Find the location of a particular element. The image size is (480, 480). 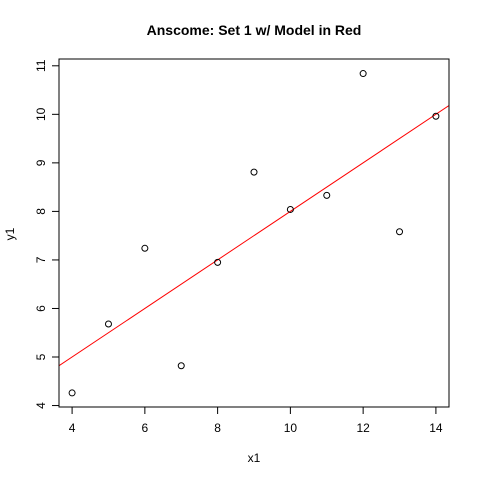

x-axis-label: x1 is located at coordinates (254, 458).